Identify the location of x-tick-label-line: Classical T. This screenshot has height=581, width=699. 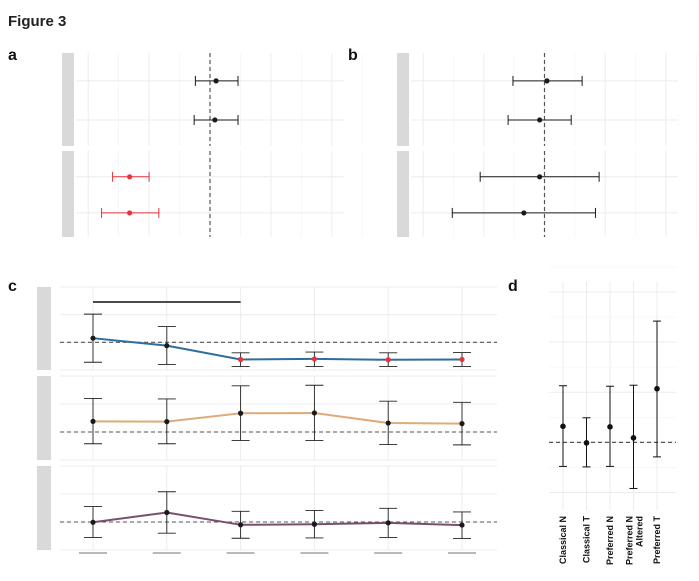
(587, 540).